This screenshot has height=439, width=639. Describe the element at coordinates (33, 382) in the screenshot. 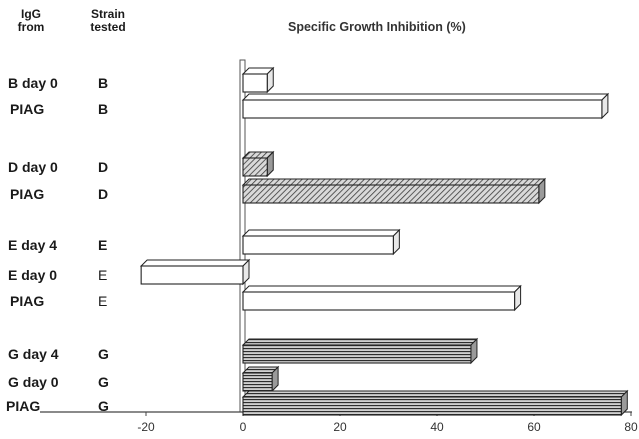

I see `igg-label: G day 0` at that location.